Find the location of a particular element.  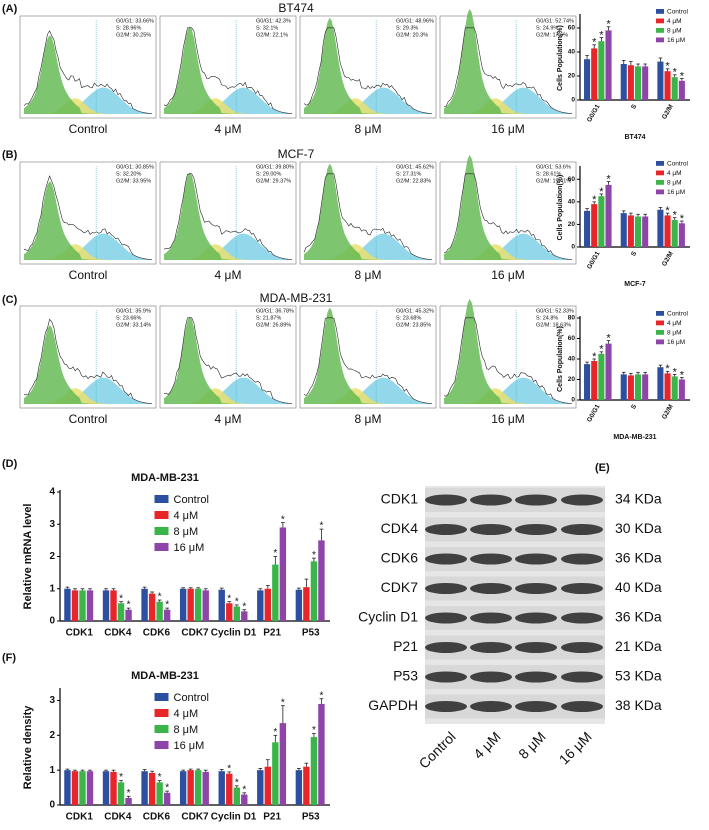

phase-stat: G0/G1: 35.9% is located at coordinates (133, 311).